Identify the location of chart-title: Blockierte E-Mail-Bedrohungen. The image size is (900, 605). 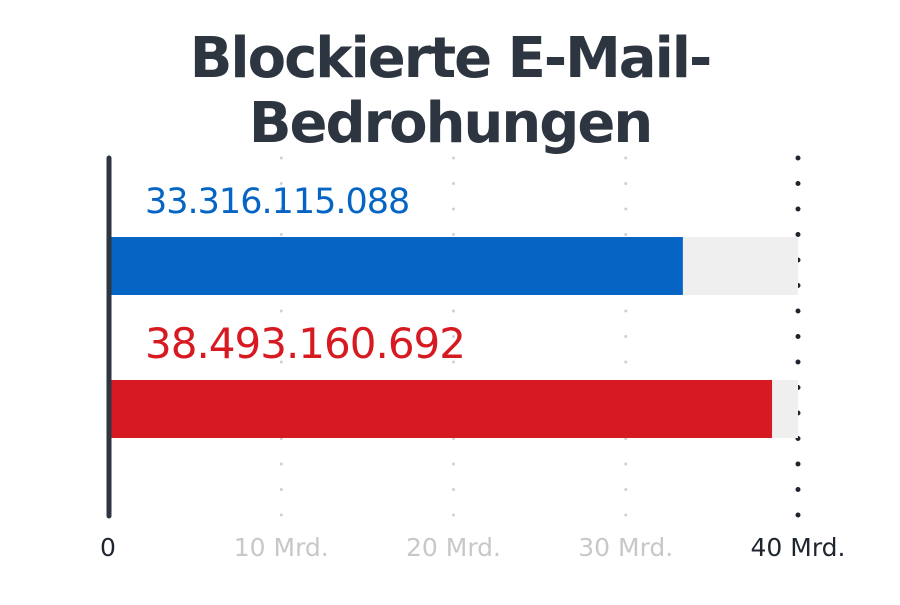
(450, 91).